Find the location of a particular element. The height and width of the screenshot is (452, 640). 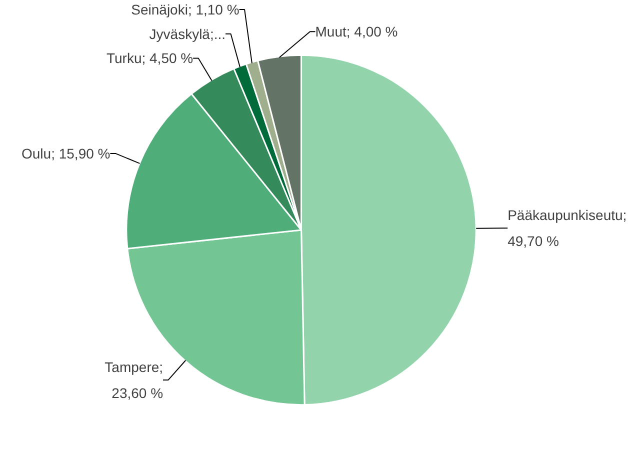

slice-label: Pääkaupunkiseutu; 49,70 % is located at coordinates (567, 228).